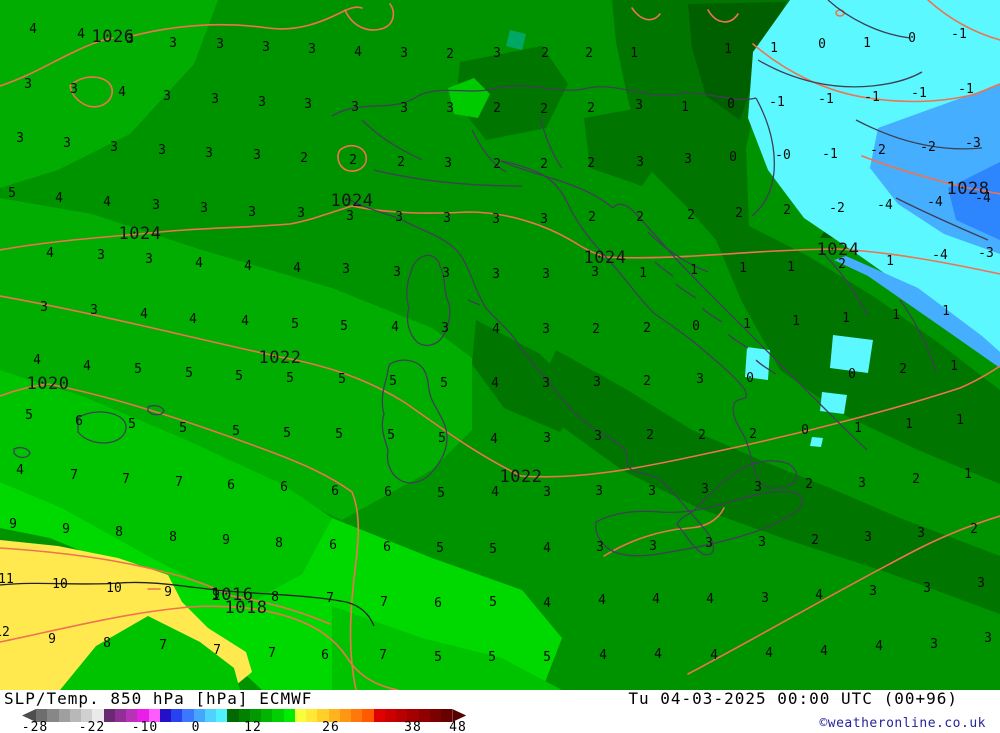 This screenshot has width=1000, height=733. Describe the element at coordinates (109, 94) in the screenshot. I see `topleft-light` at that location.